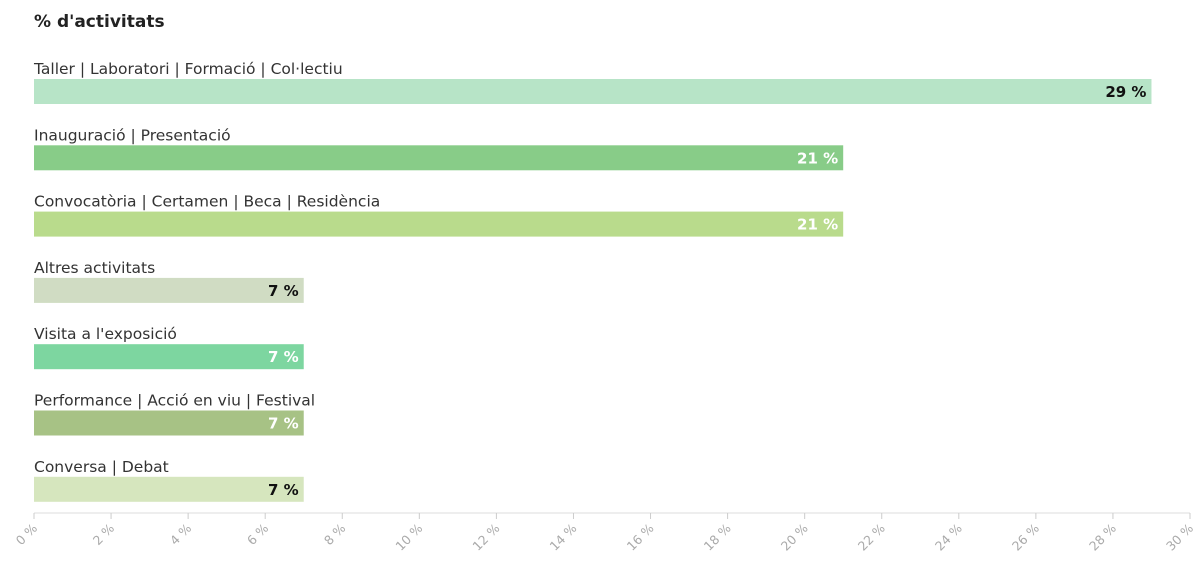  Describe the element at coordinates (132, 135) in the screenshot. I see `category-label: Inauguració | Presentació` at that location.